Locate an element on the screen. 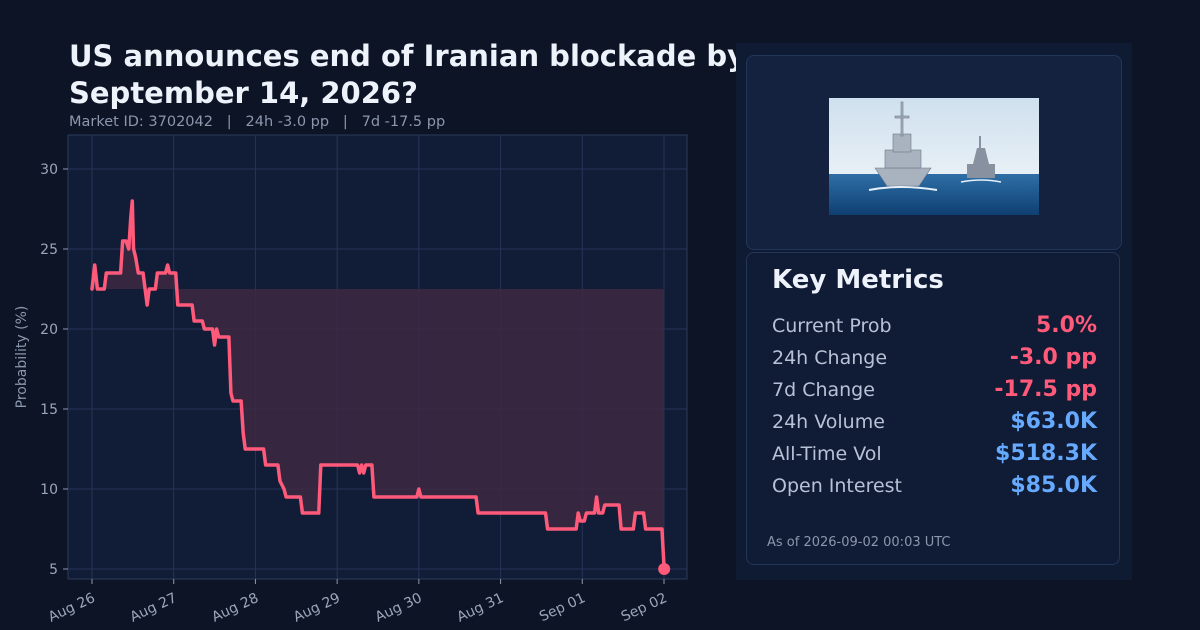 This screenshot has height=630, width=1200. y-tick-label: 5 is located at coordinates (53, 570).